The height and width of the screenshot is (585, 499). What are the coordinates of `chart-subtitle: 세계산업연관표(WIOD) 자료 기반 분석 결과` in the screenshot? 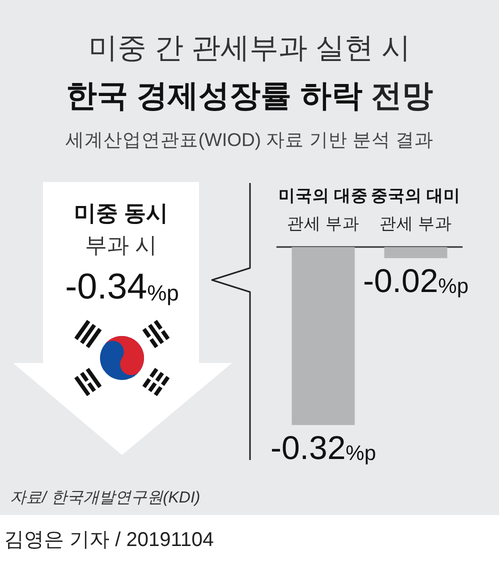 It's located at (249, 139).